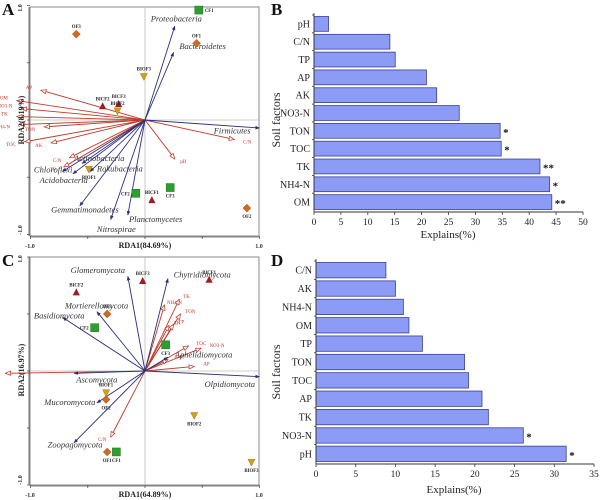 The width and height of the screenshot is (600, 500). I want to click on x-tick-label: 0, so click(316, 475).